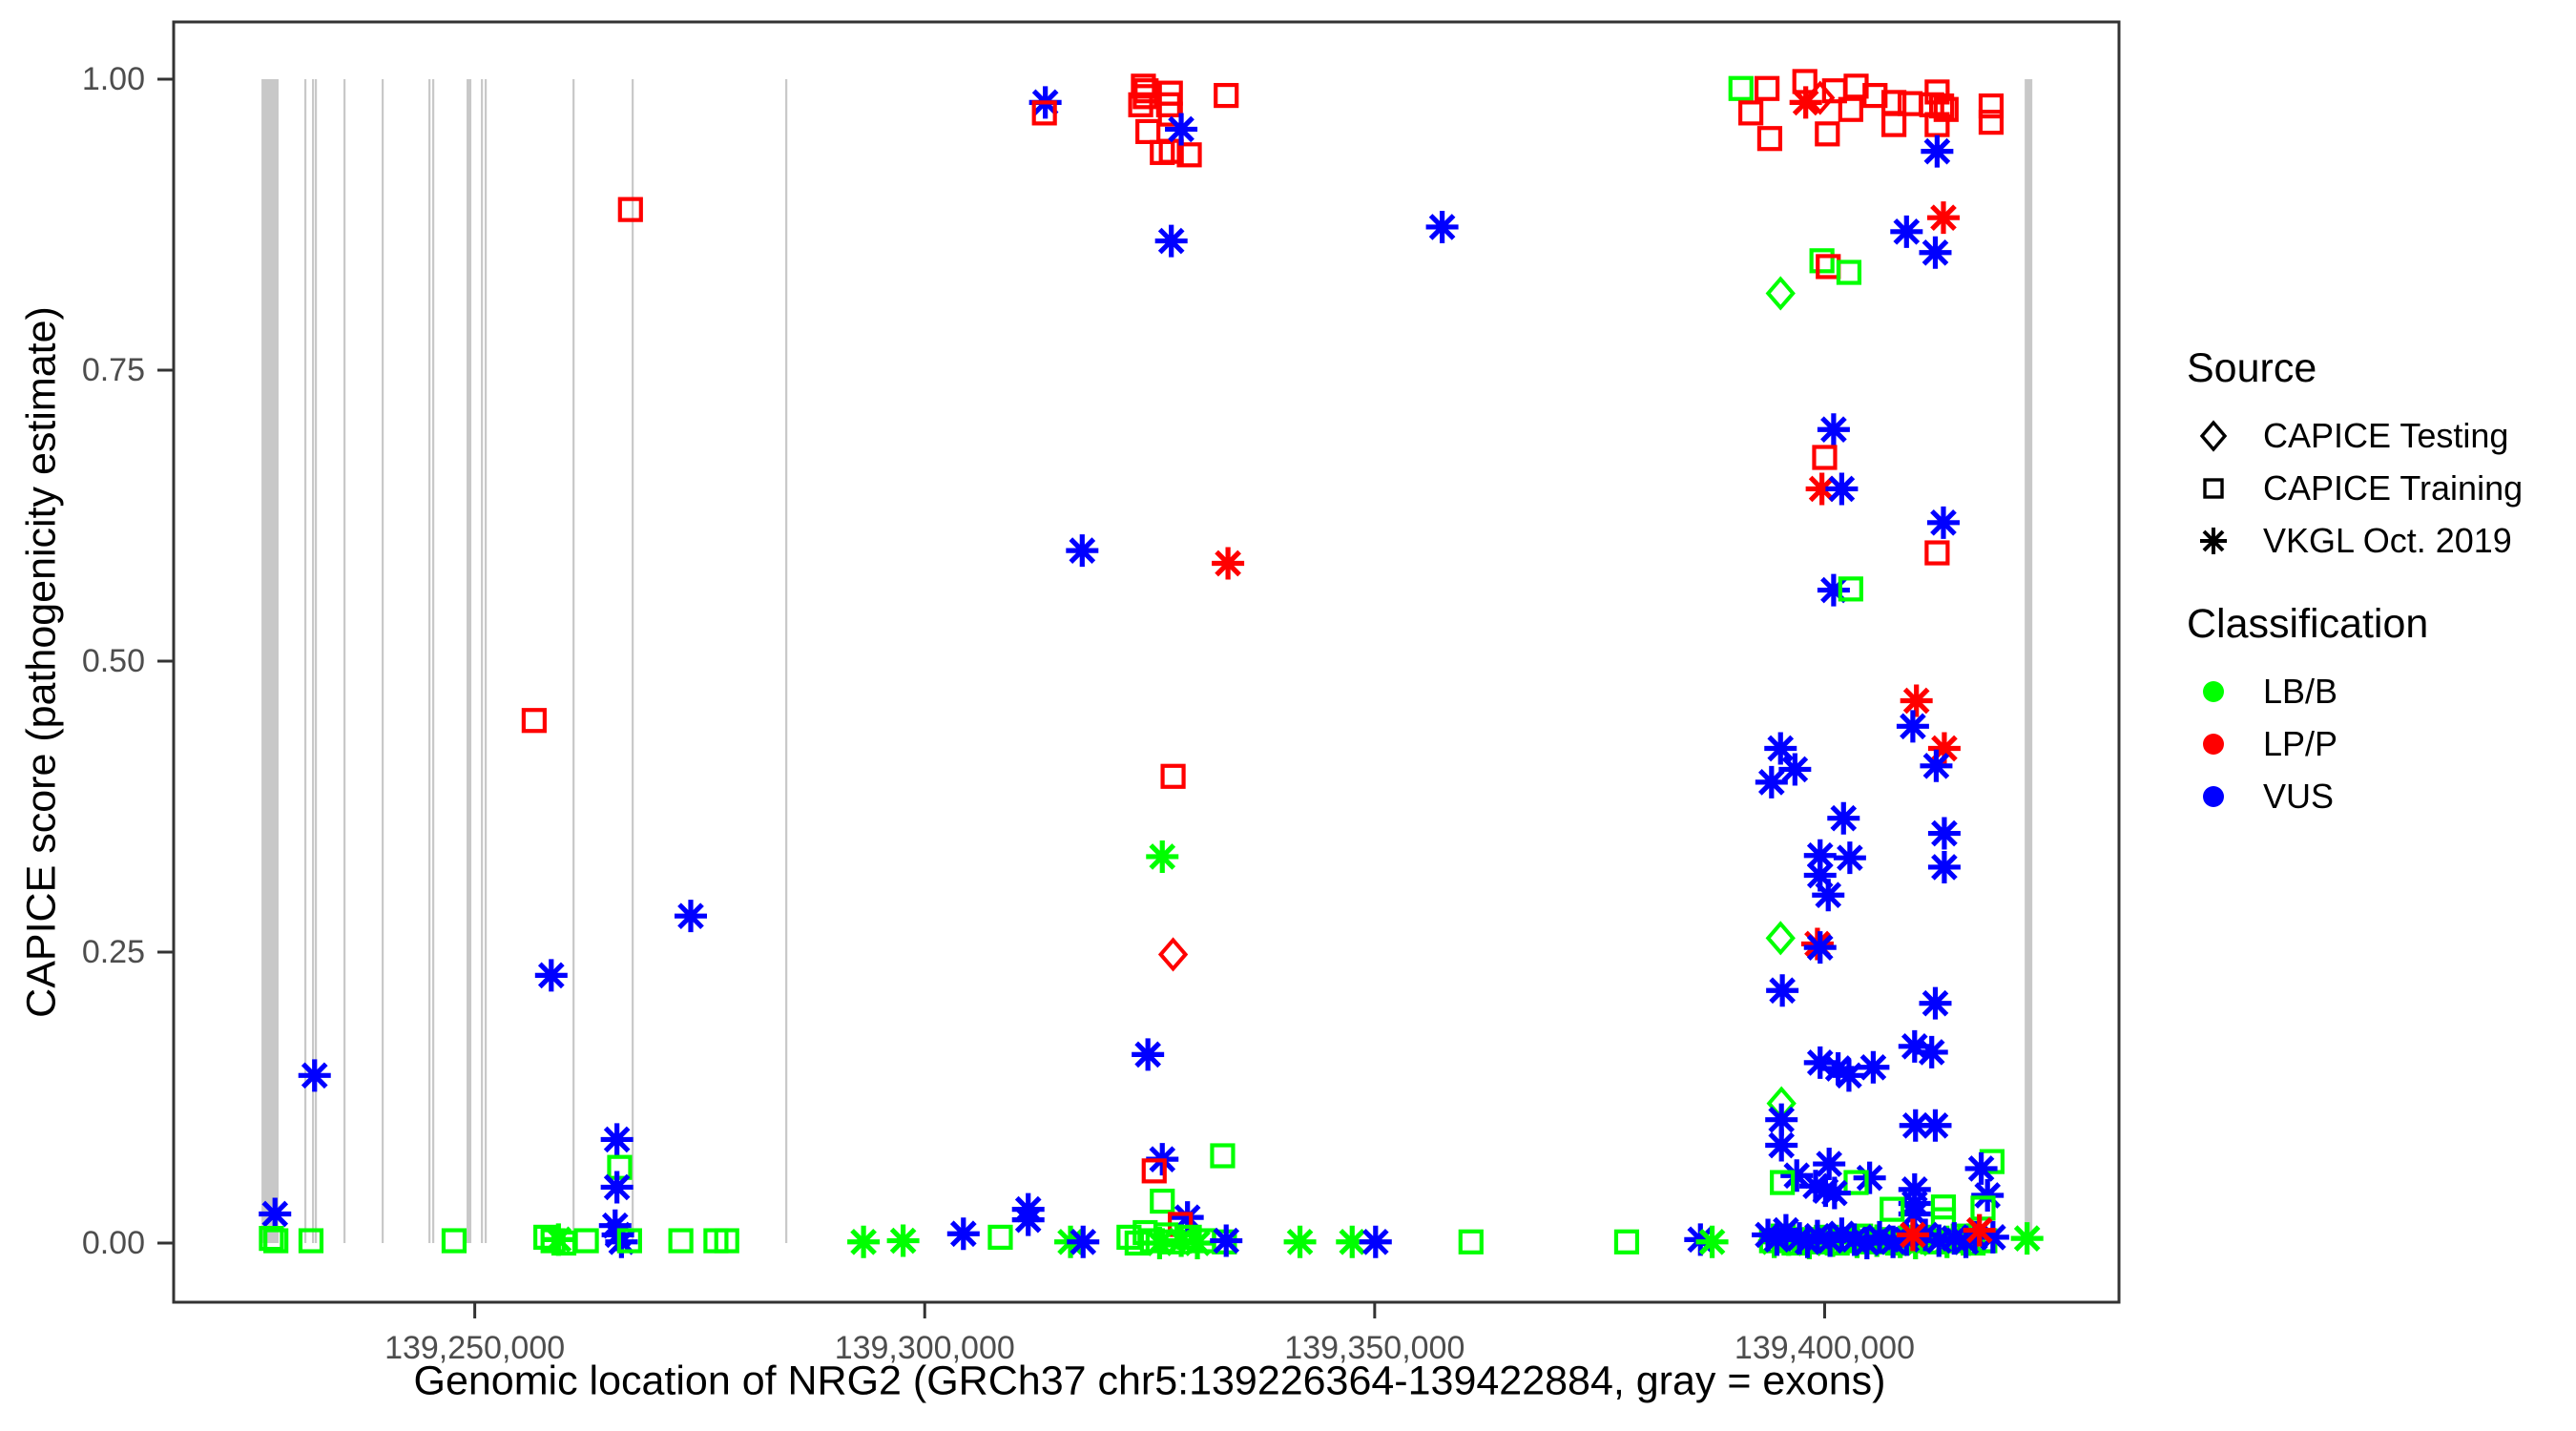  I want to click on x-tick-label: 139,350,000, so click(1374, 1348).